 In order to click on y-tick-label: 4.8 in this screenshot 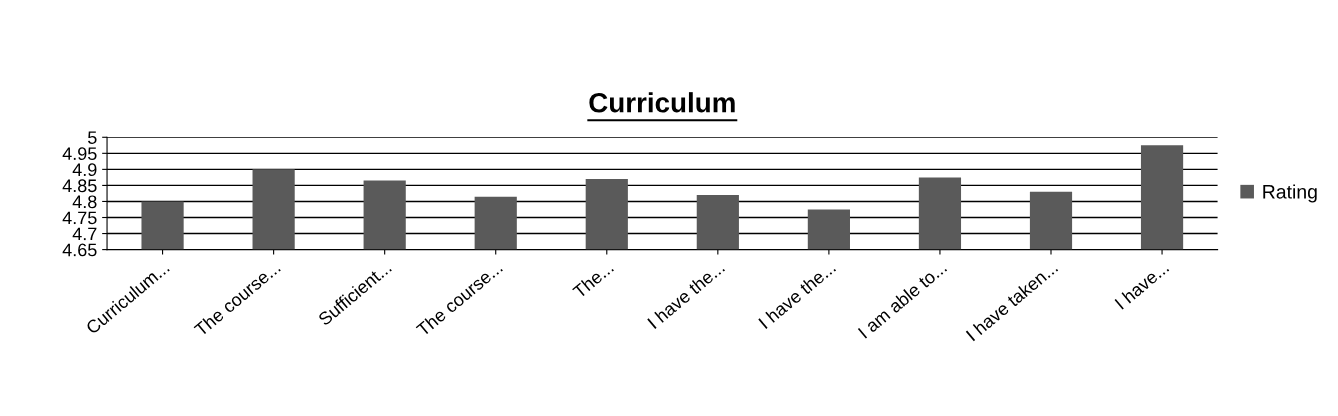, I will do `click(84, 202)`.